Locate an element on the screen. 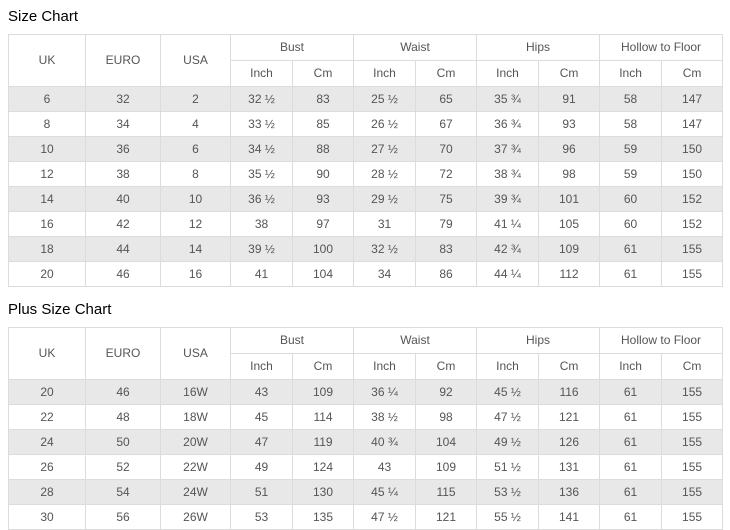 Image resolution: width=730 pixels, height=530 pixels. table-cell: 141 is located at coordinates (569, 517).